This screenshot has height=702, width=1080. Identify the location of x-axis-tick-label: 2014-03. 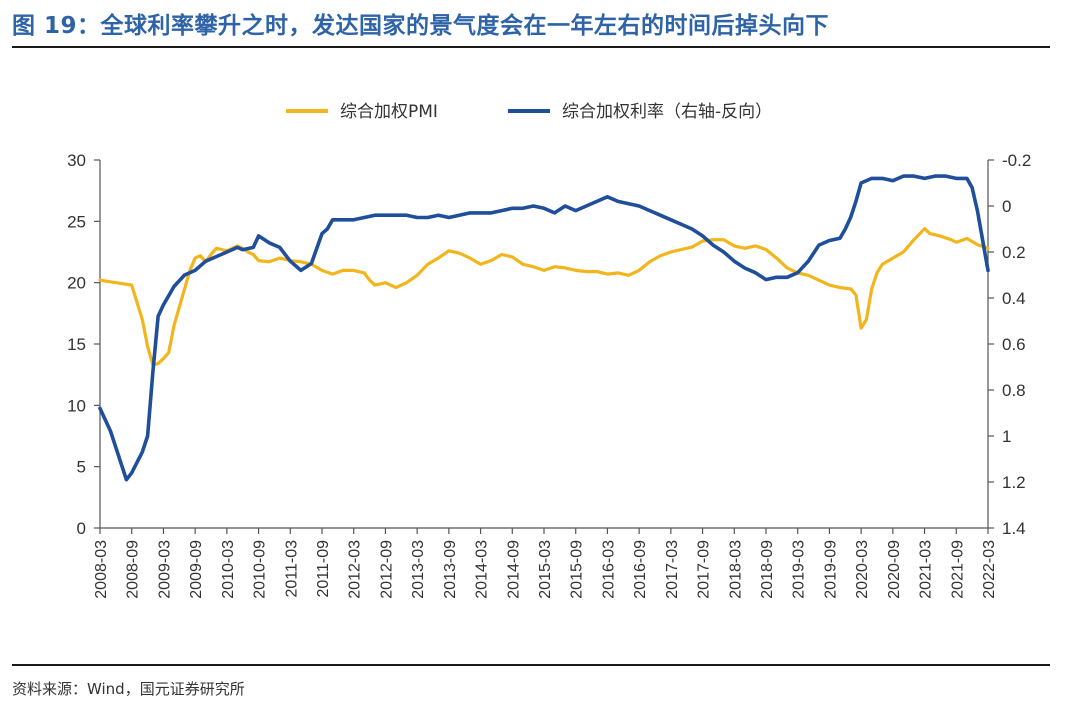
(482, 569).